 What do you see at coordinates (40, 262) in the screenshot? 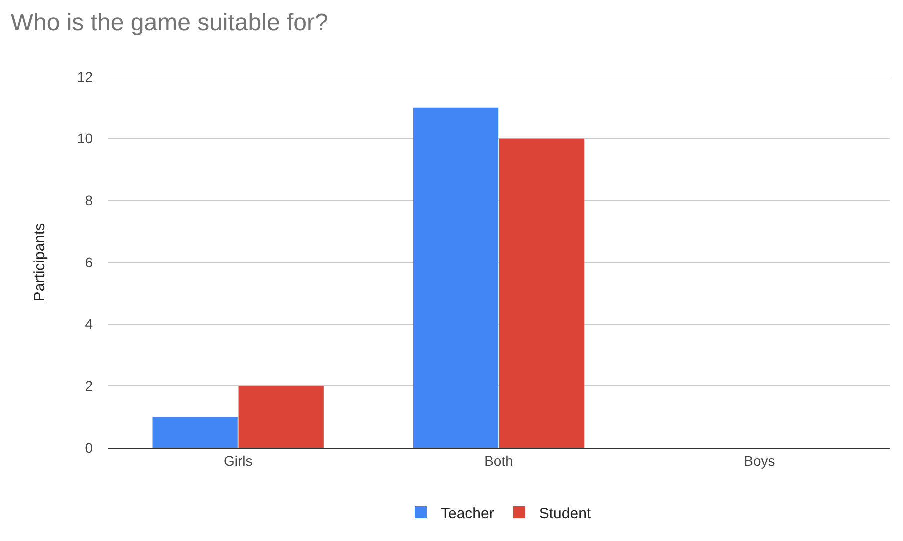
I see `y-axis-title: Participants` at bounding box center [40, 262].